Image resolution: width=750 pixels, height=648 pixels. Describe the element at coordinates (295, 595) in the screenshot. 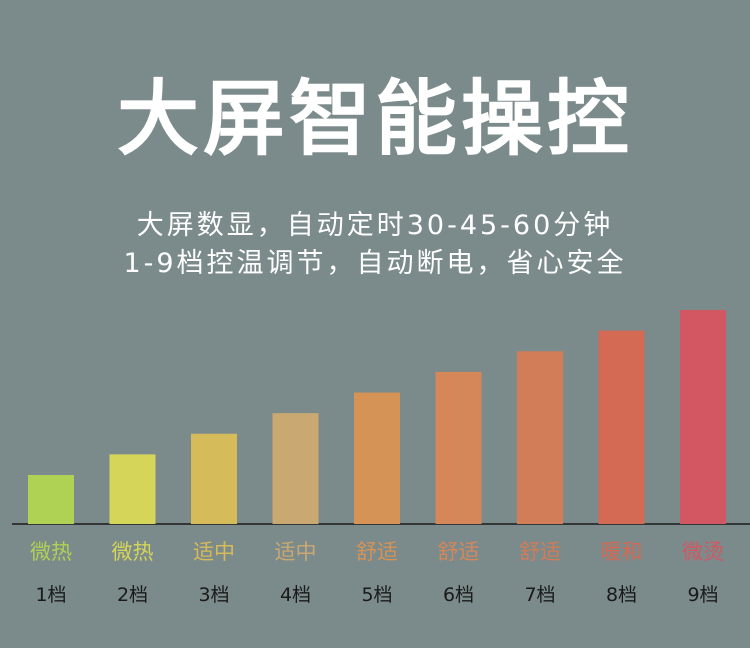

I see `level-tick-label-4: 4档` at that location.